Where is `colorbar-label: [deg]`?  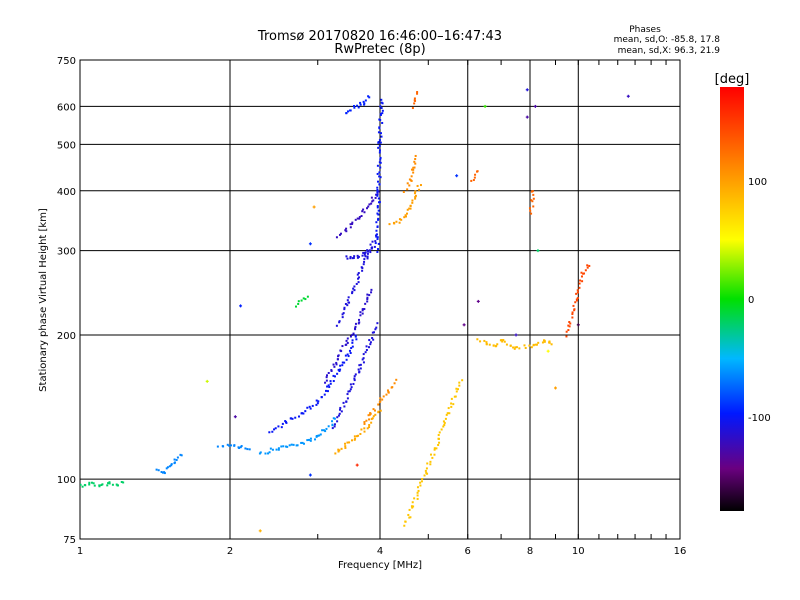
colorbar-label: [deg] is located at coordinates (732, 79).